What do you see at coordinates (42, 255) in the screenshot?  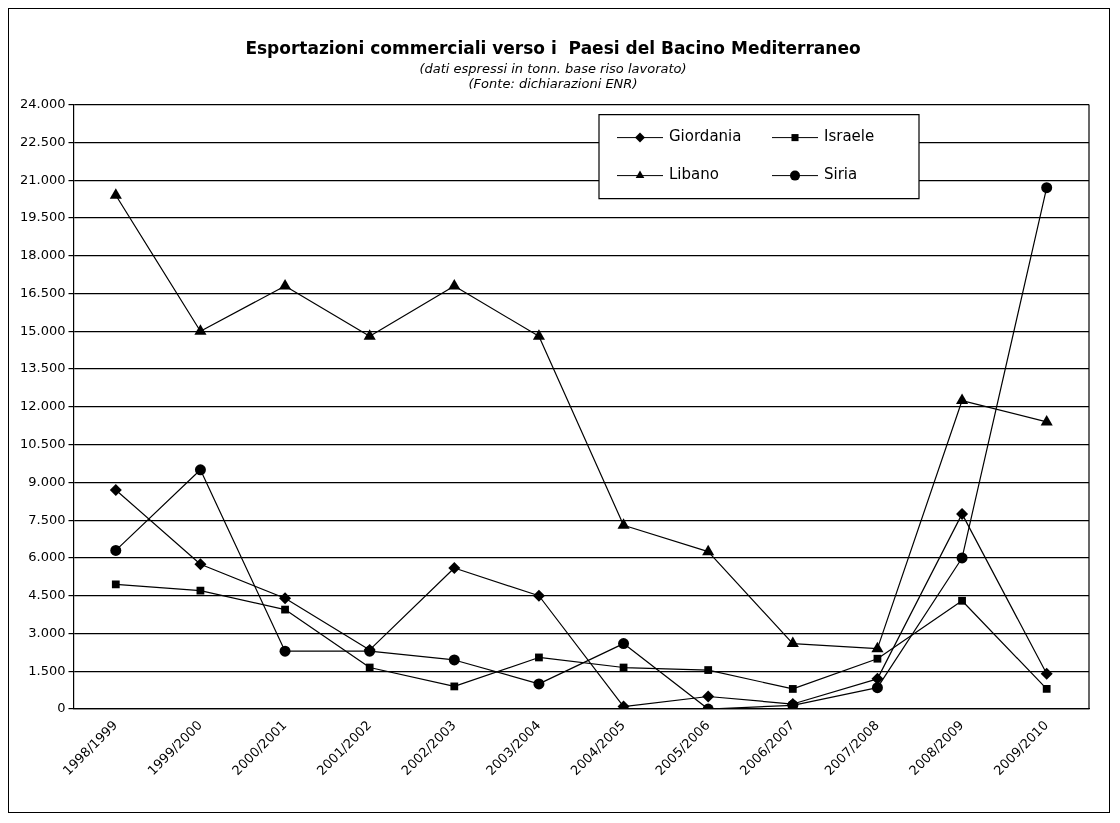 I see `y-tick-label: 18.000` at bounding box center [42, 255].